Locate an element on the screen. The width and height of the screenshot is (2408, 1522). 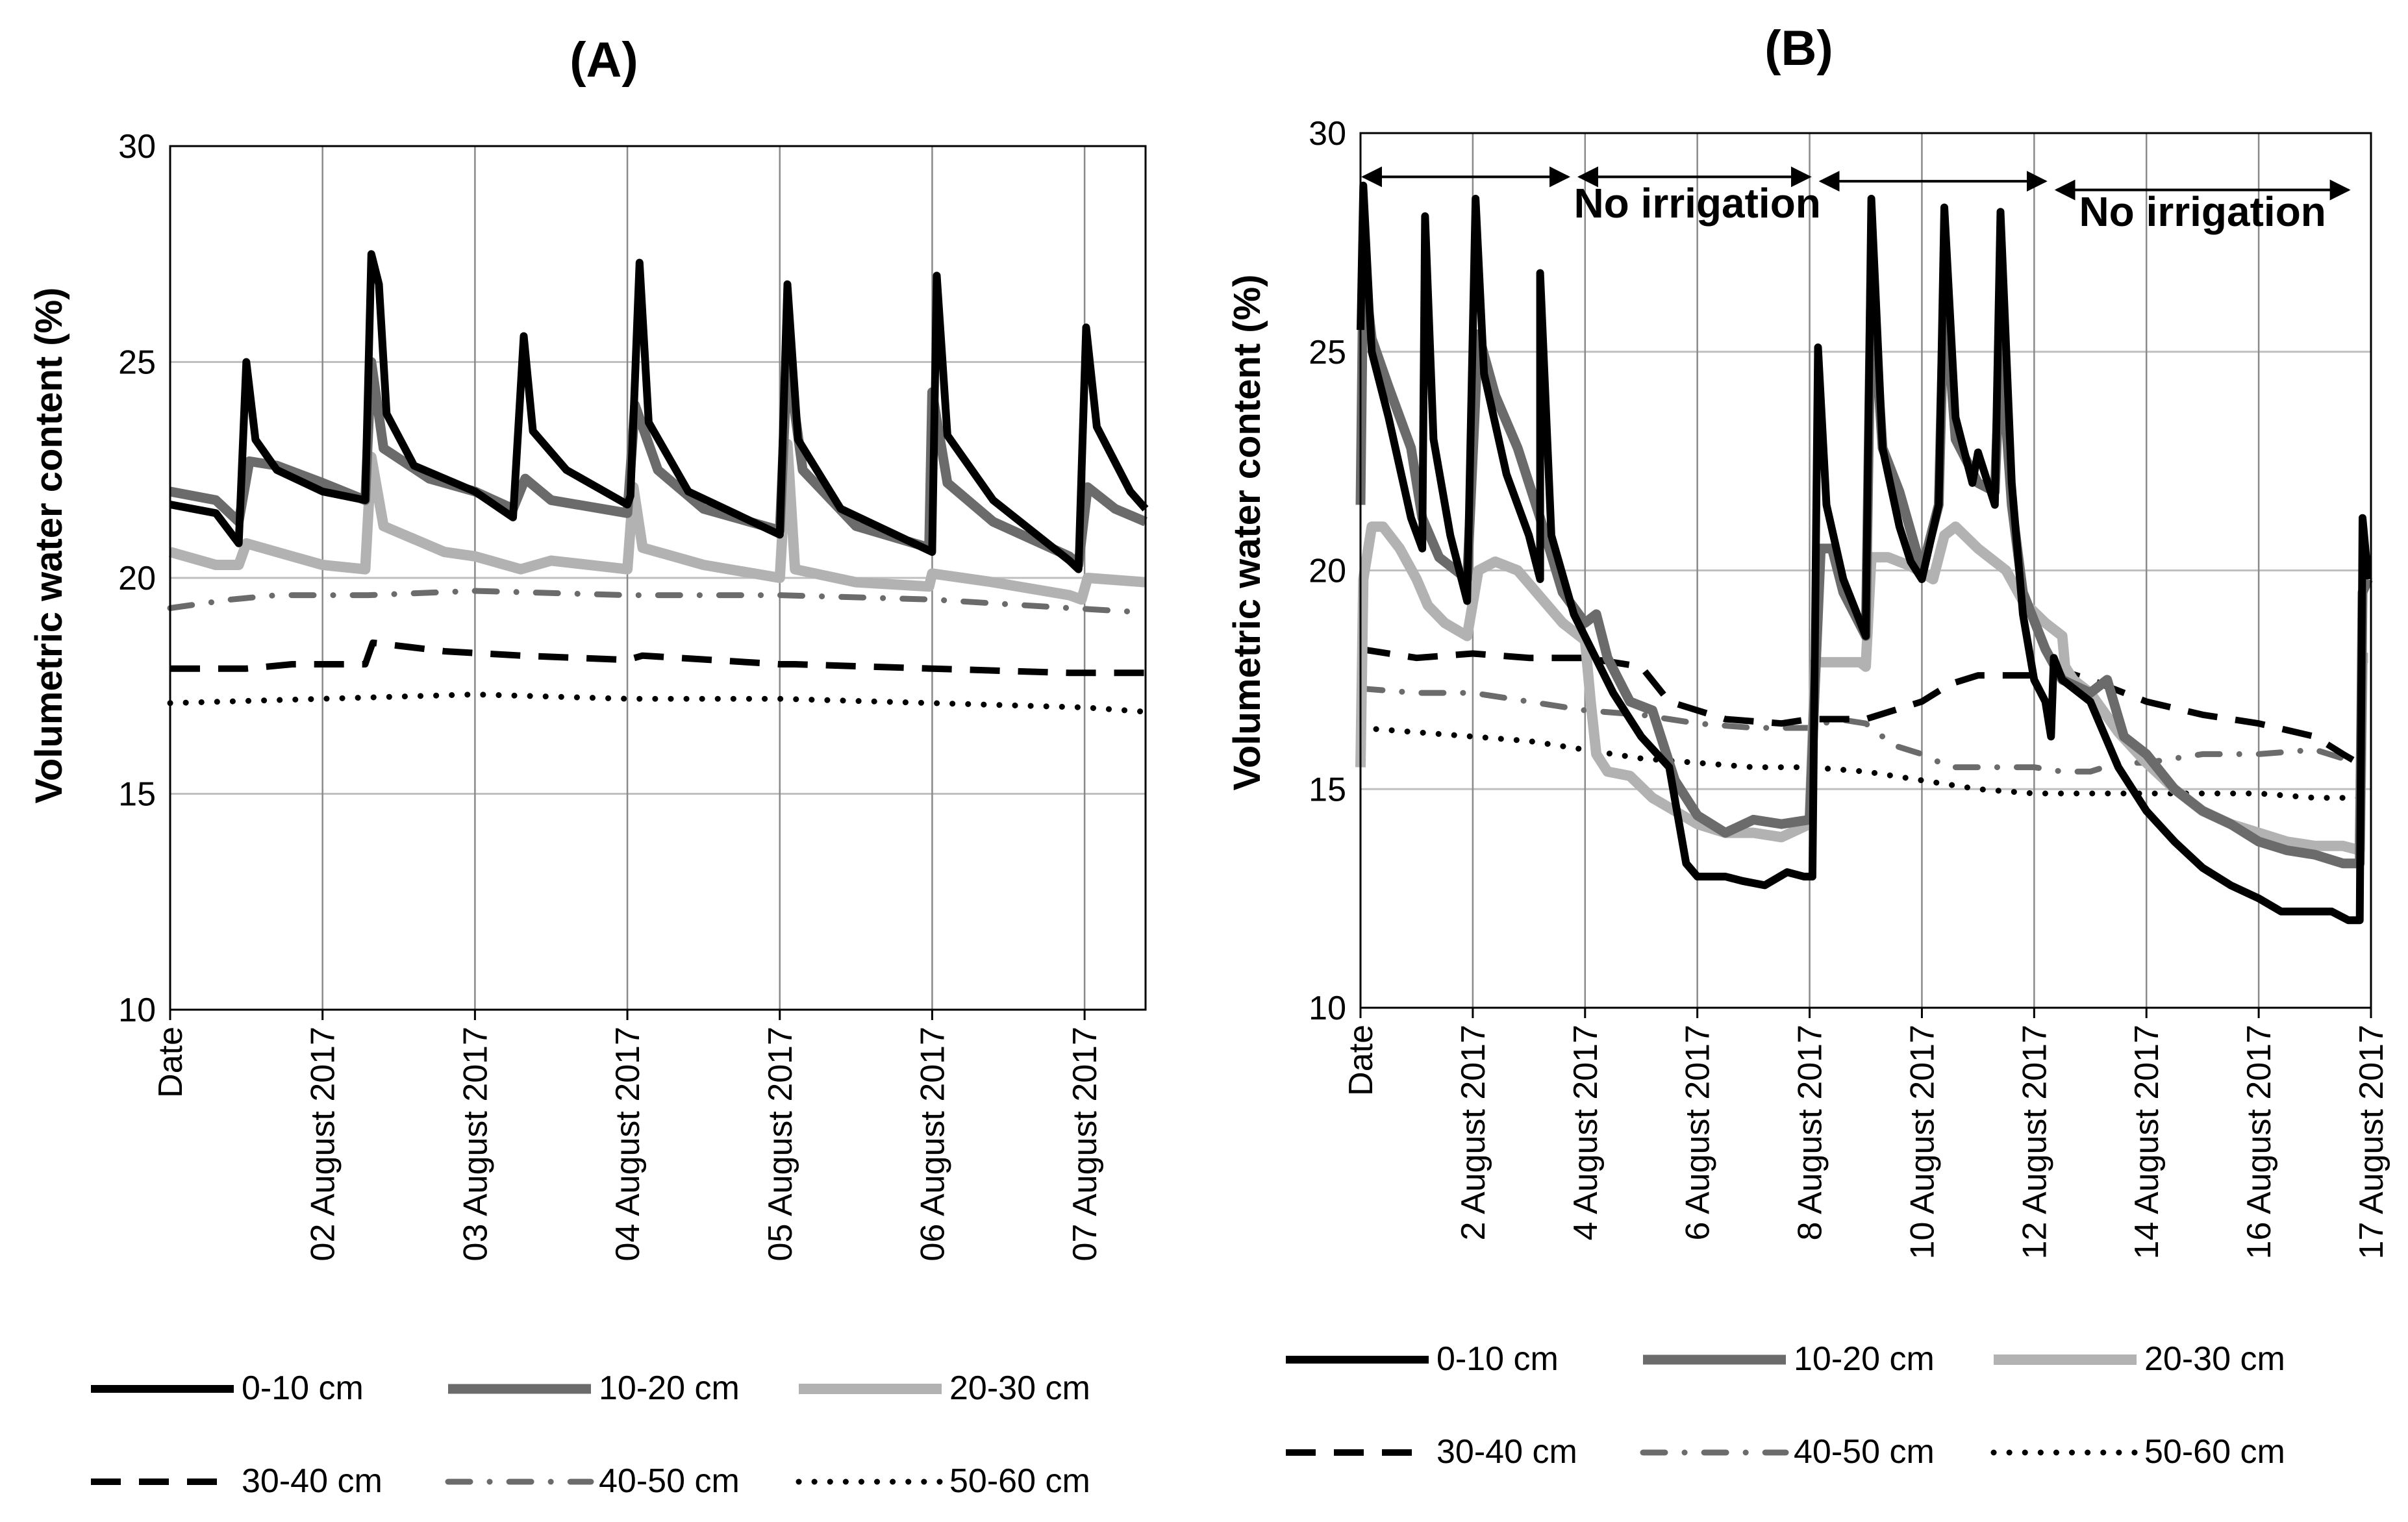
x-tick-label: 05 August 2017 is located at coordinates (780, 1144).